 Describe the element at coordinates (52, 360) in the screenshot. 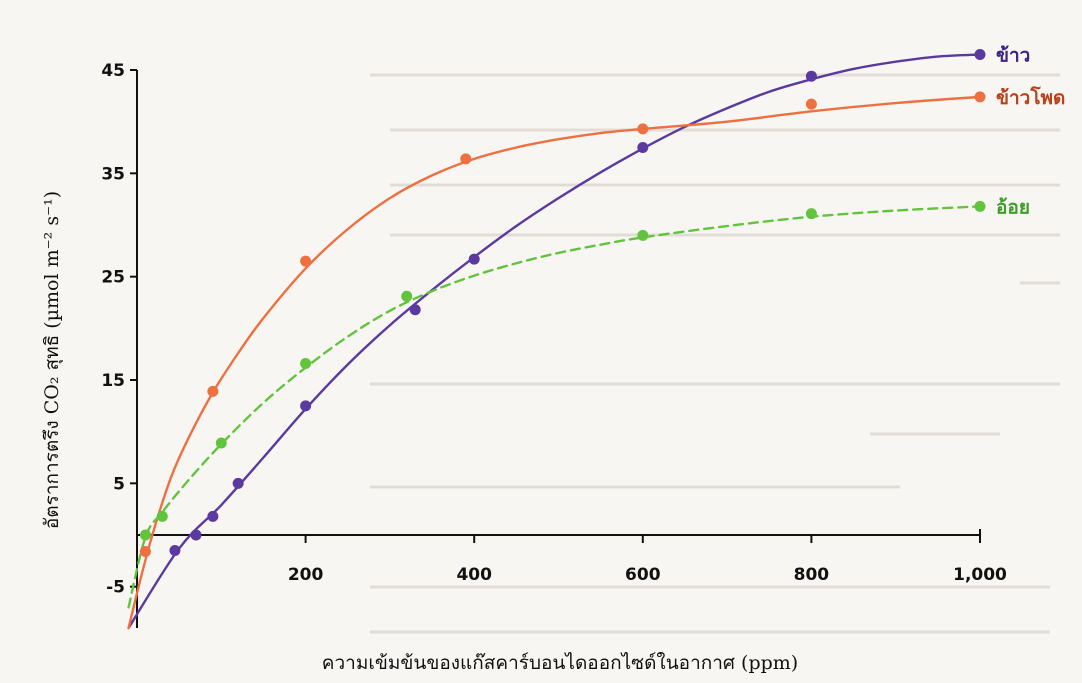

I see `y-axis-title: อัตราการตรึง CO₂ สุทธิ (µmol m⁻² s⁻¹)` at that location.